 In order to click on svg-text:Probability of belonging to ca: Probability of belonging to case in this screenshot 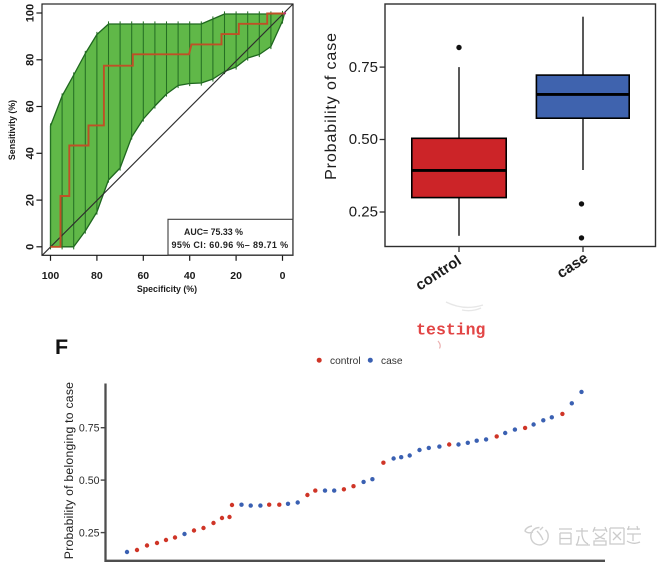, I will do `click(69, 470)`.